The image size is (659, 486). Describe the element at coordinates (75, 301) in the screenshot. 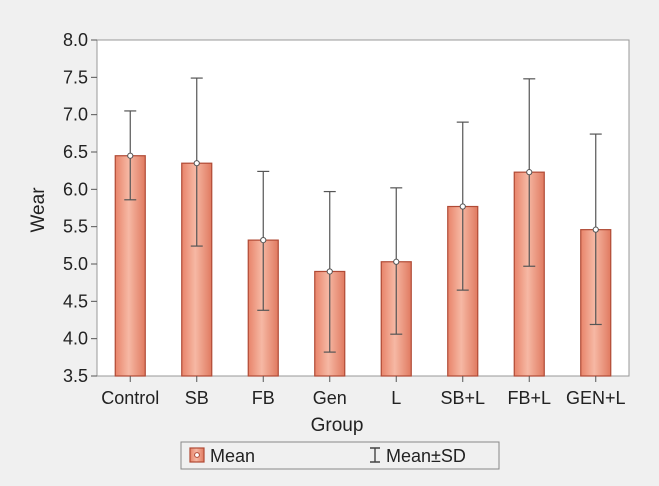

I see `y-tick-label: 4.5` at that location.